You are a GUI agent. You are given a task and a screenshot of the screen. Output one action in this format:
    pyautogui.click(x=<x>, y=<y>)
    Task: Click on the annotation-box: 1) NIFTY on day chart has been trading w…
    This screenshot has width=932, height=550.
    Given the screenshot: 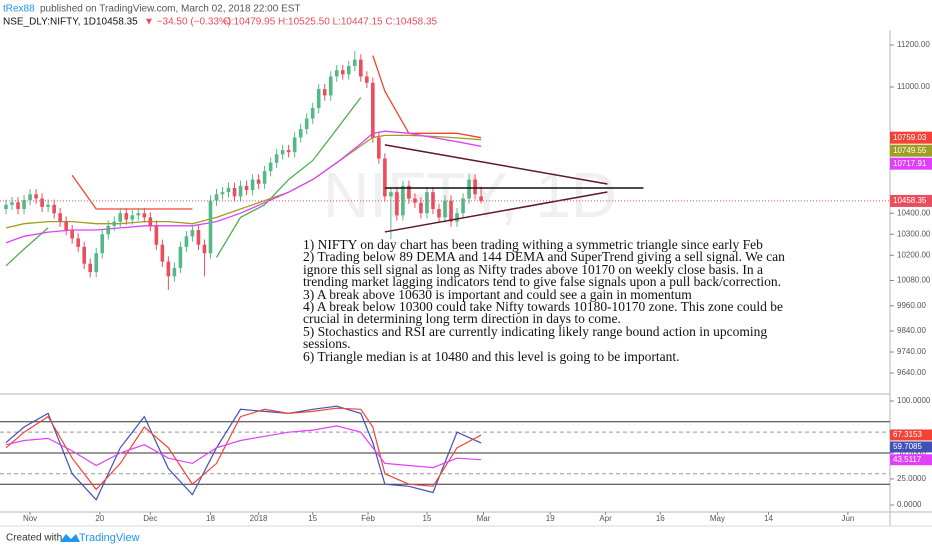 What is the action you would take?
    pyautogui.click(x=553, y=300)
    